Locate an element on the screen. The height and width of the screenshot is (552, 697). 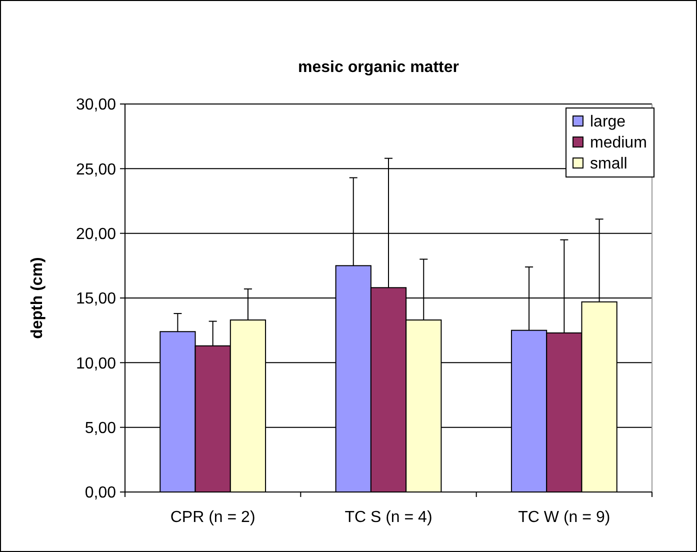
legend-label: large is located at coordinates (608, 122).